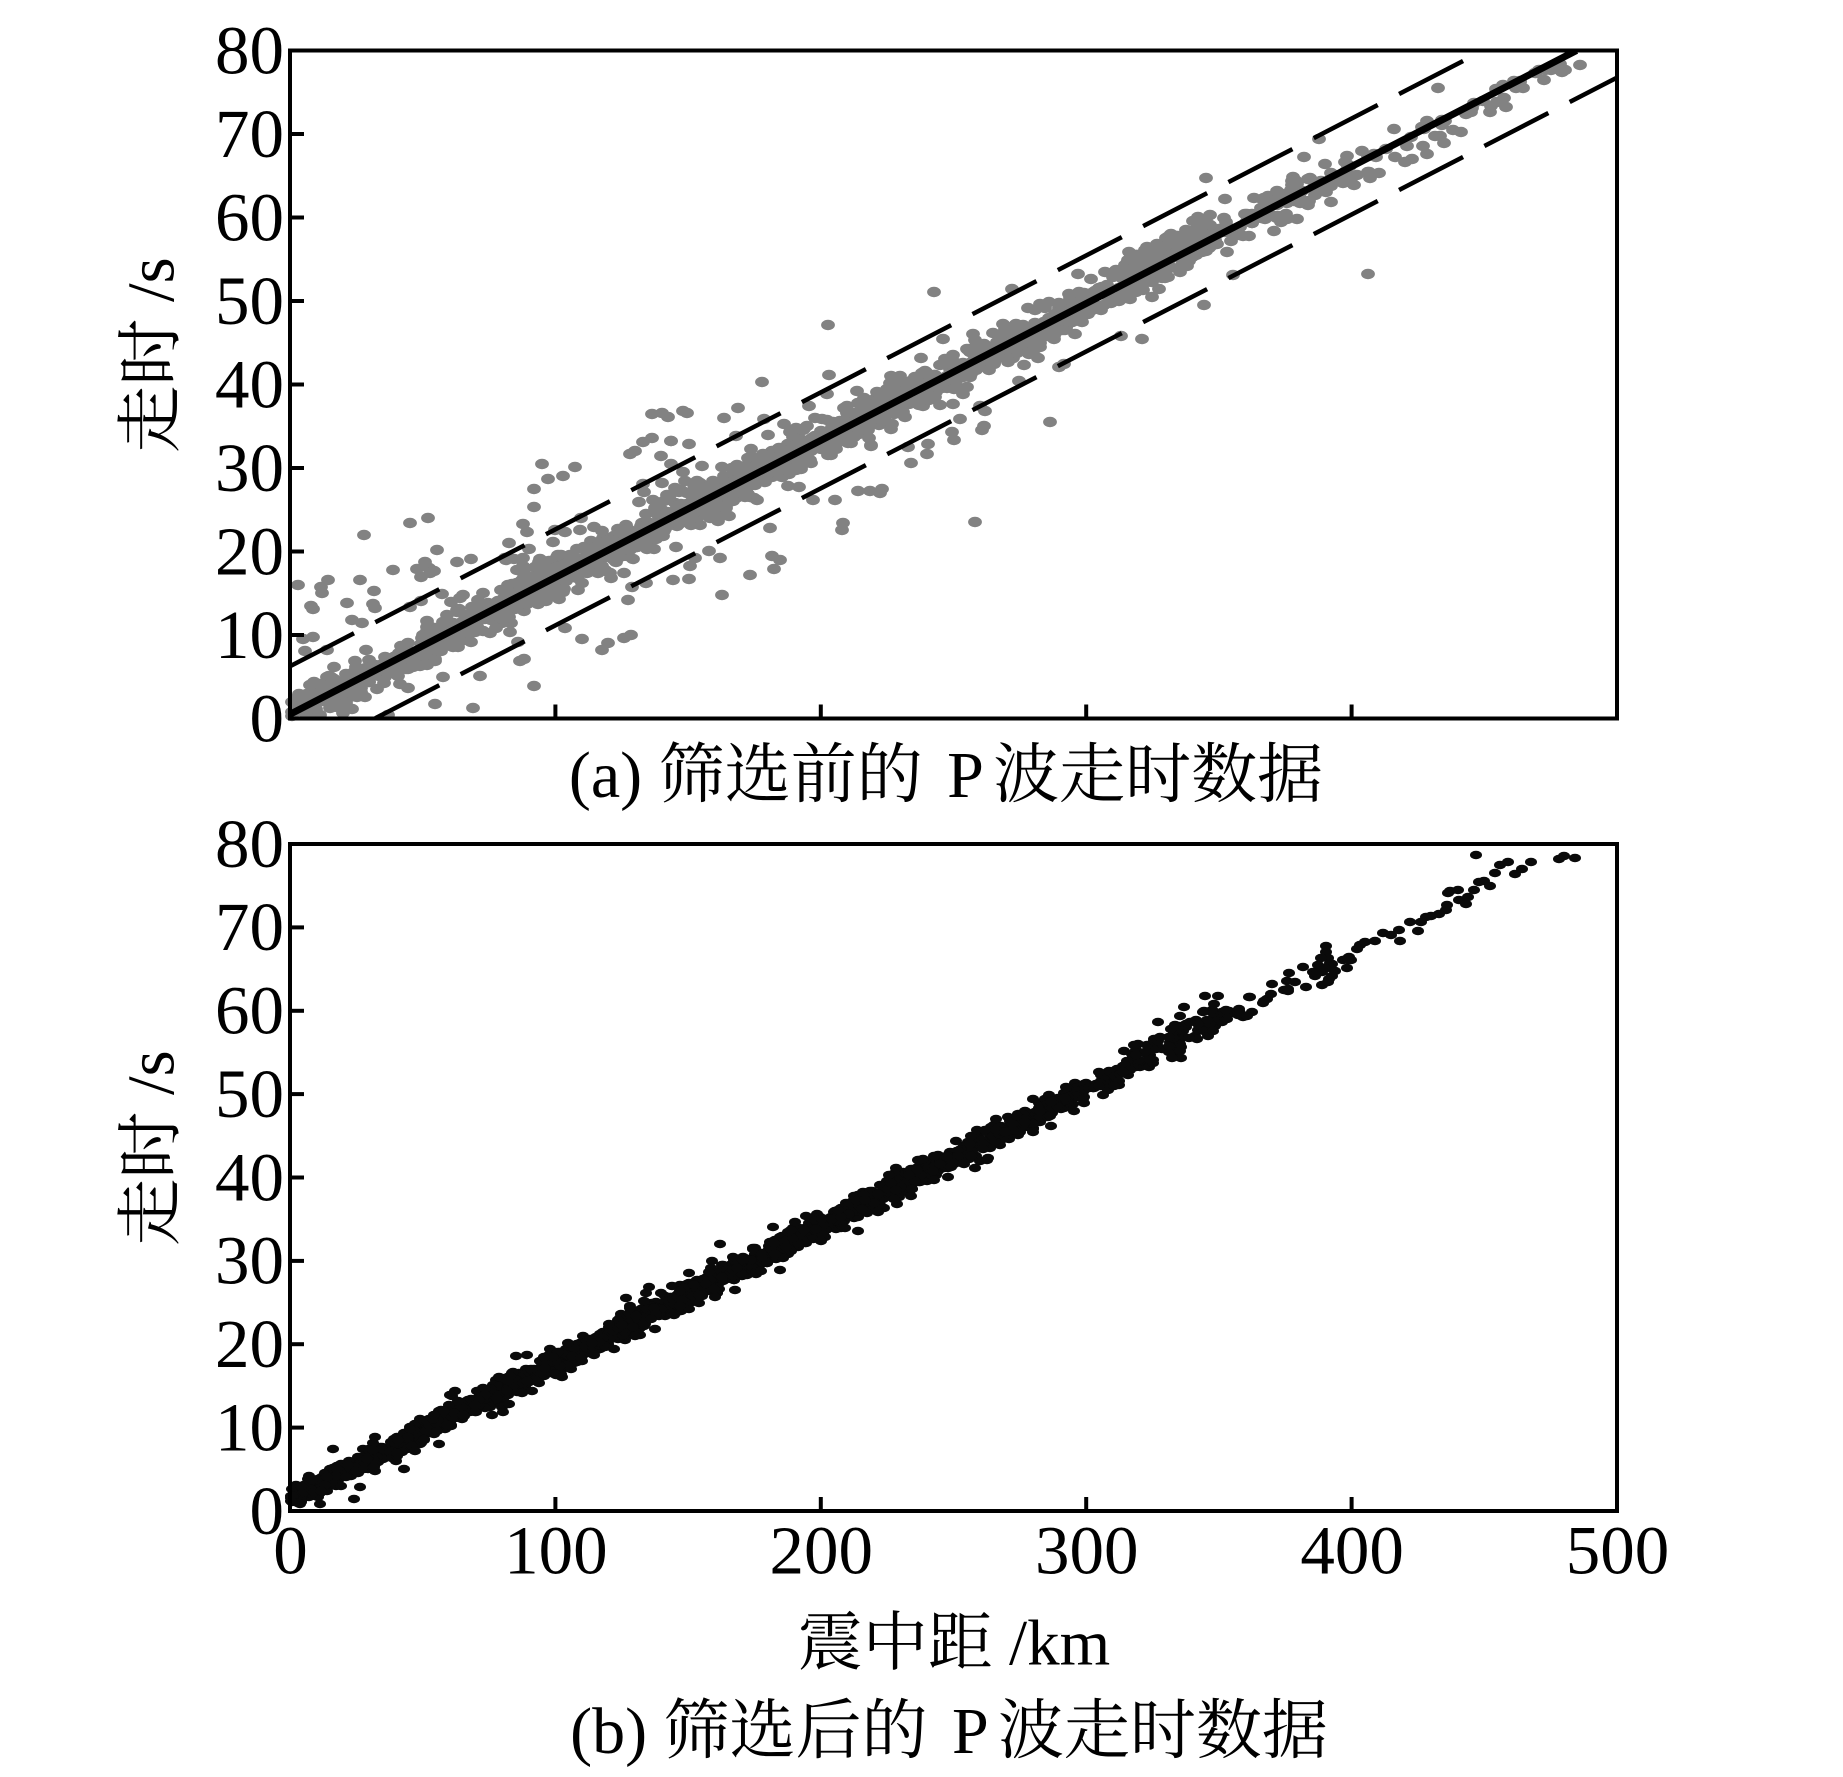 This screenshot has height=1777, width=1843. Describe the element at coordinates (614, 775) in the screenshot. I see `svg-text: (a)` at that location.